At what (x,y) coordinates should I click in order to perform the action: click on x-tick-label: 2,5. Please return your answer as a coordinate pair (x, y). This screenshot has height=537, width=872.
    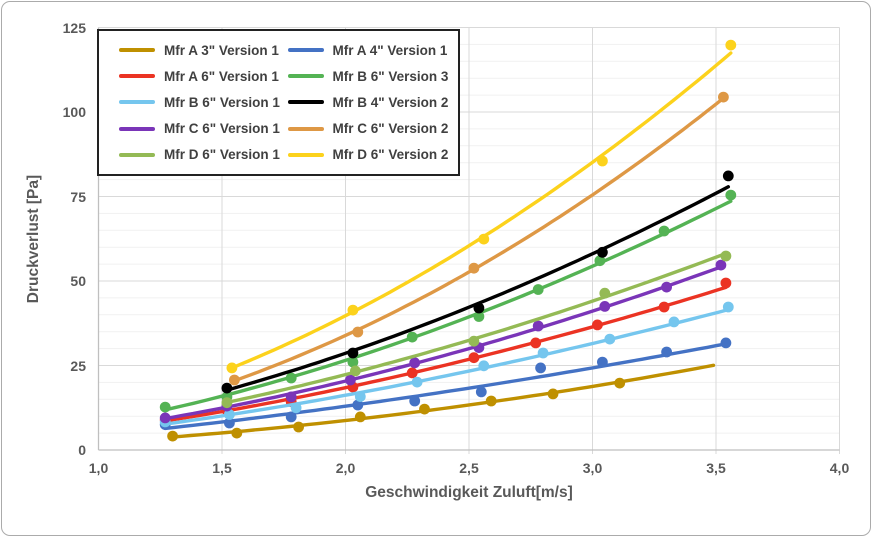
    Looking at the image, I should click on (469, 468).